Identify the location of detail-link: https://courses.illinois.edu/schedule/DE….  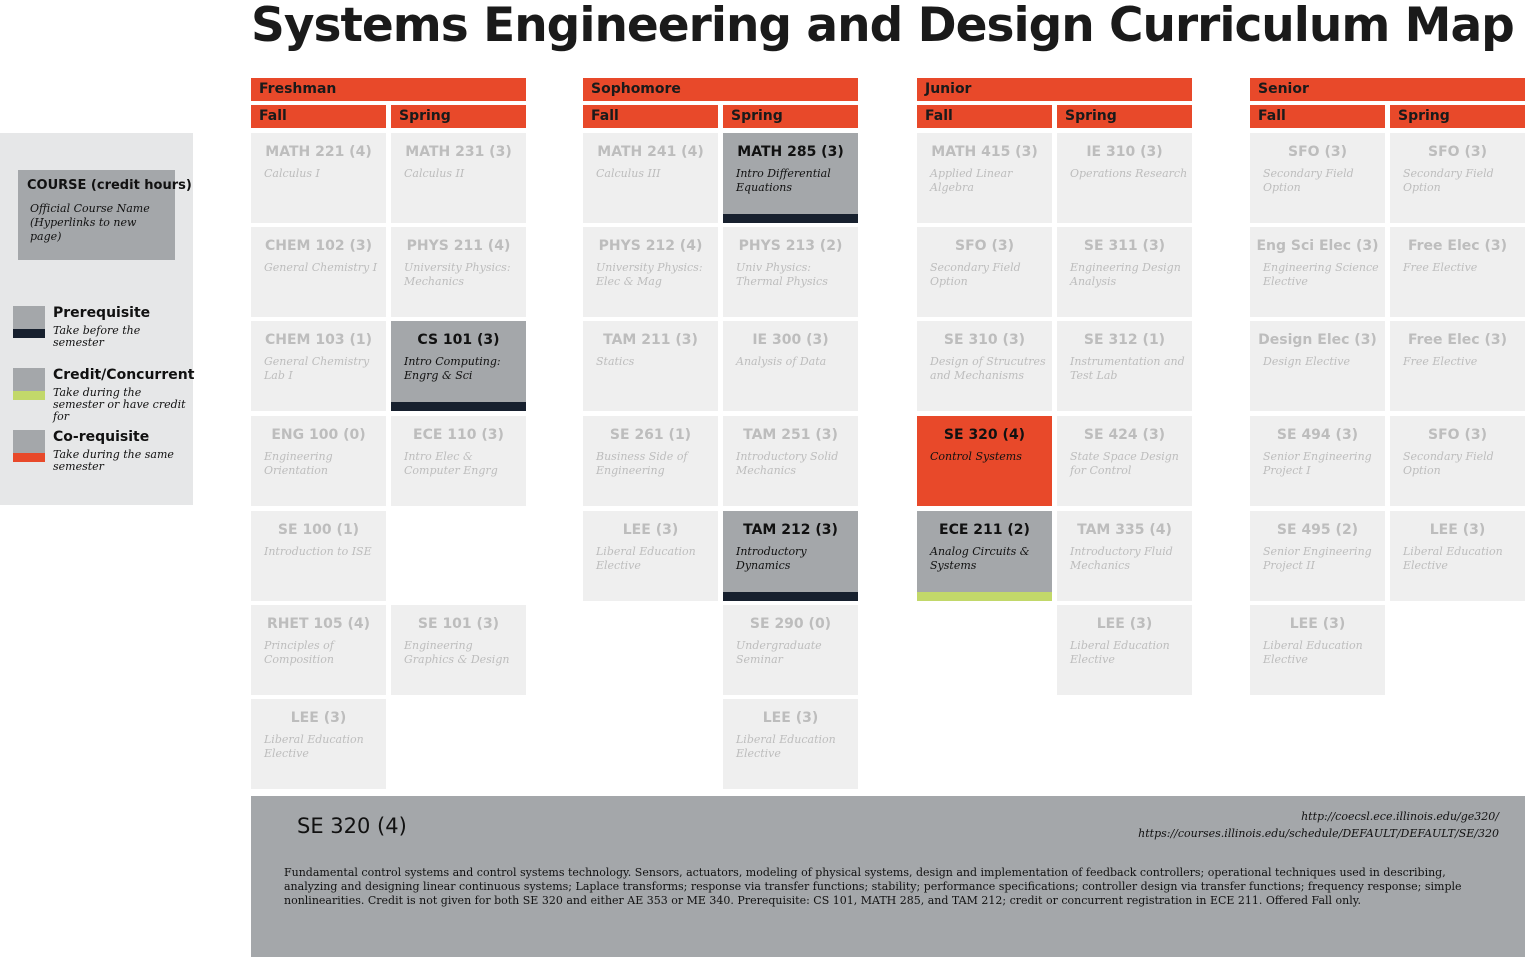
(1318, 833).